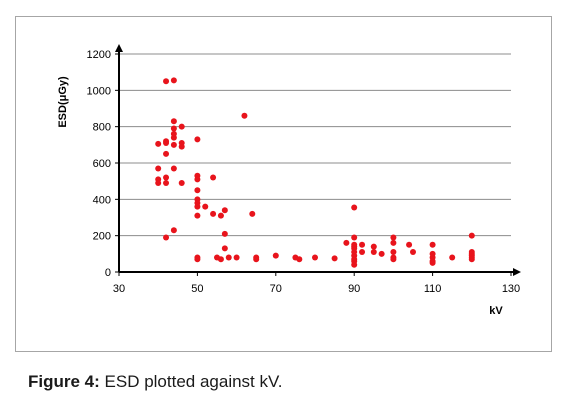 This screenshot has height=401, width=568. Describe the element at coordinates (102, 128) in the screenshot. I see `y-tick-label-800: 800` at that location.